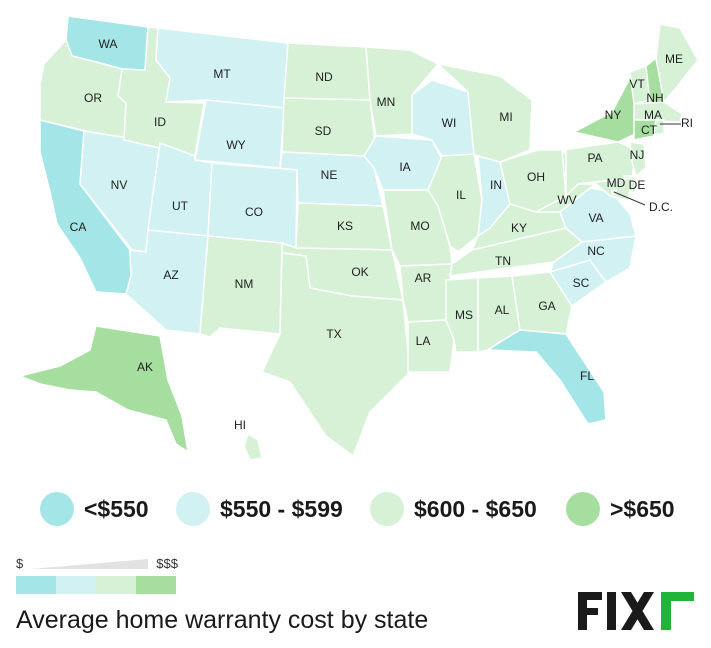  Describe the element at coordinates (145, 367) in the screenshot. I see `state-label-ak: AK` at that location.